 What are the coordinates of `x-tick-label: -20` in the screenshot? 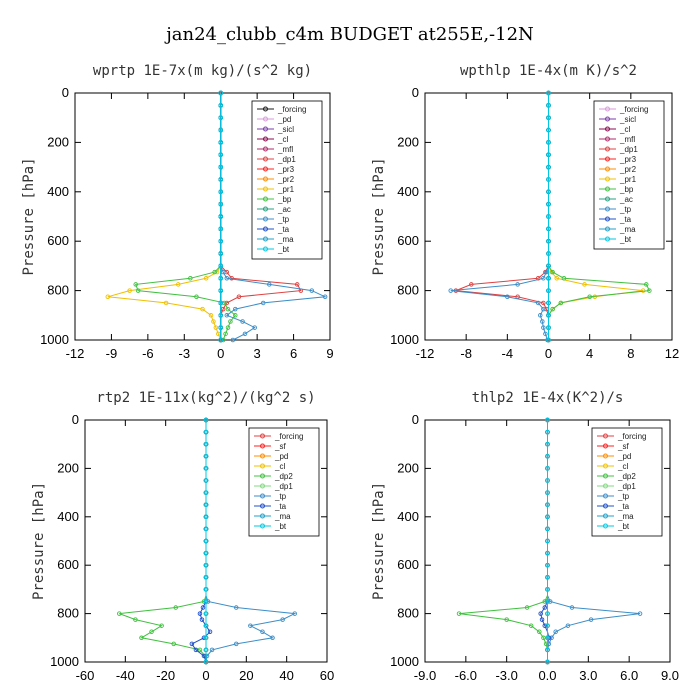 It's located at (165, 675).